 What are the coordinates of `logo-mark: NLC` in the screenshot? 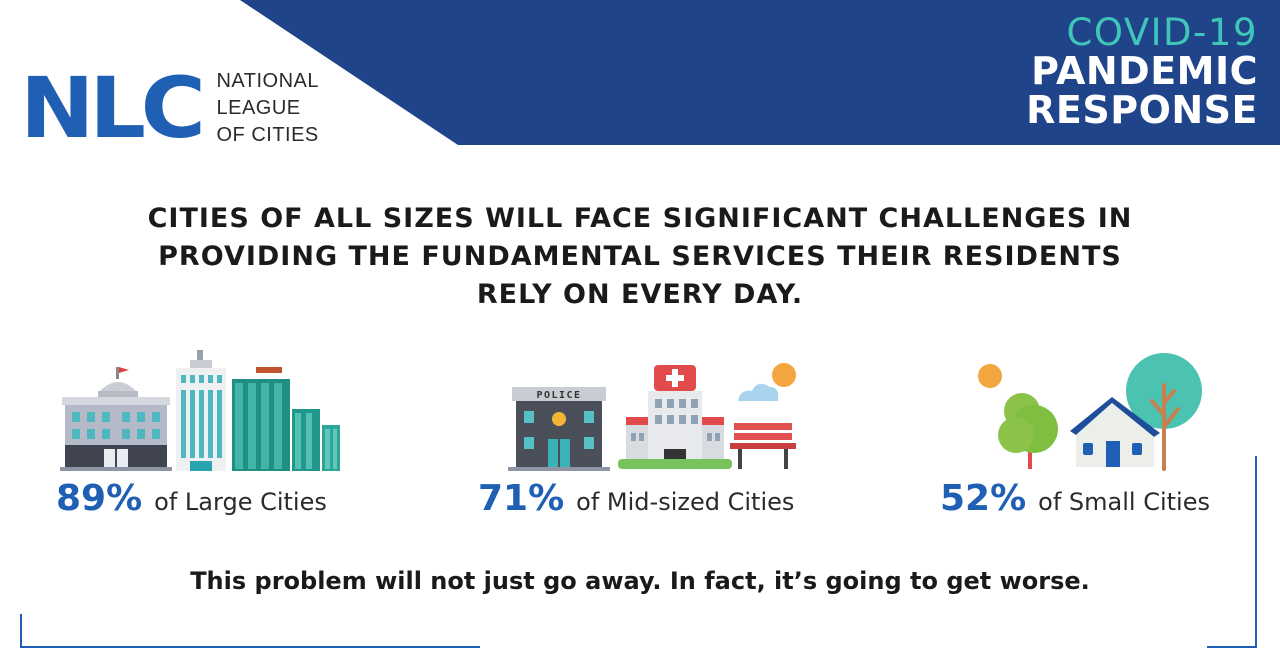 It's located at (113, 108).